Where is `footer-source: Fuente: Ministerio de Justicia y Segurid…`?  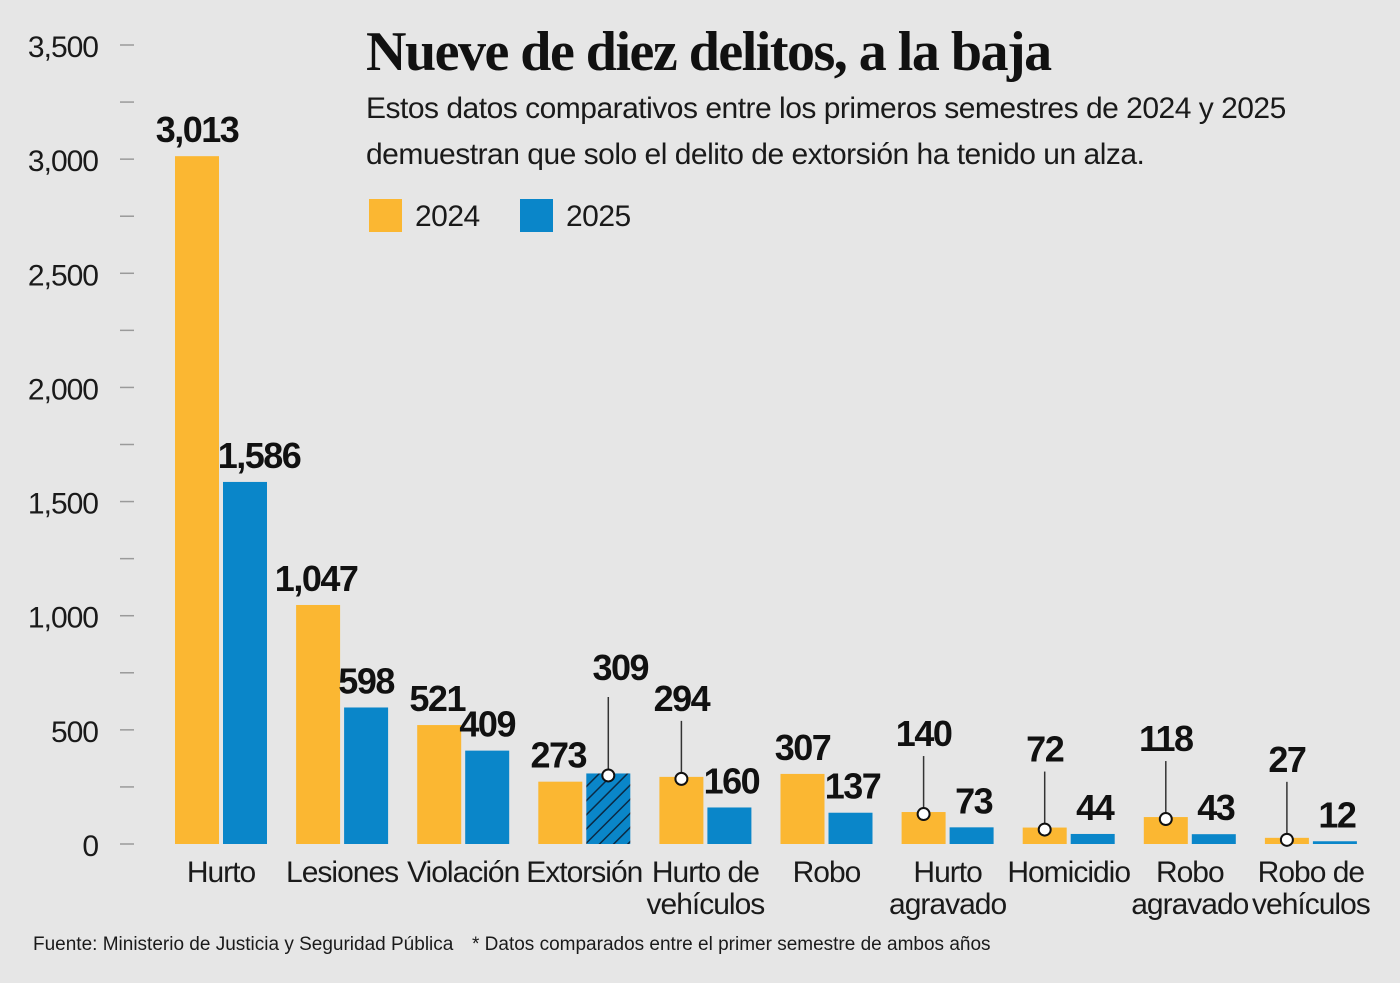
footer-source: Fuente: Ministerio de Justicia y Segurid… is located at coordinates (243, 944).